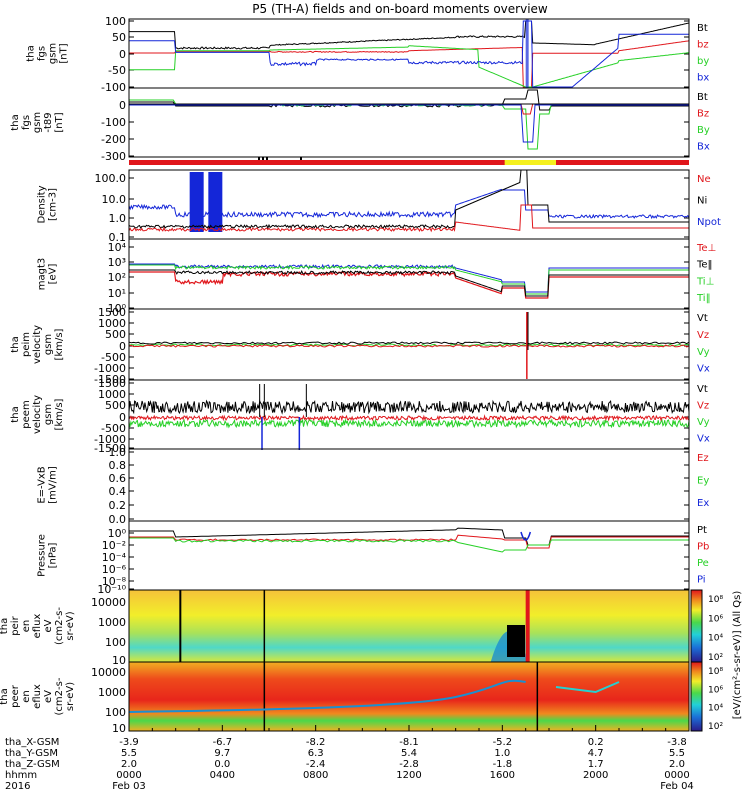 The height and width of the screenshot is (800, 750). Describe the element at coordinates (703, 438) in the screenshot. I see `legend-Vx: Vx` at that location.